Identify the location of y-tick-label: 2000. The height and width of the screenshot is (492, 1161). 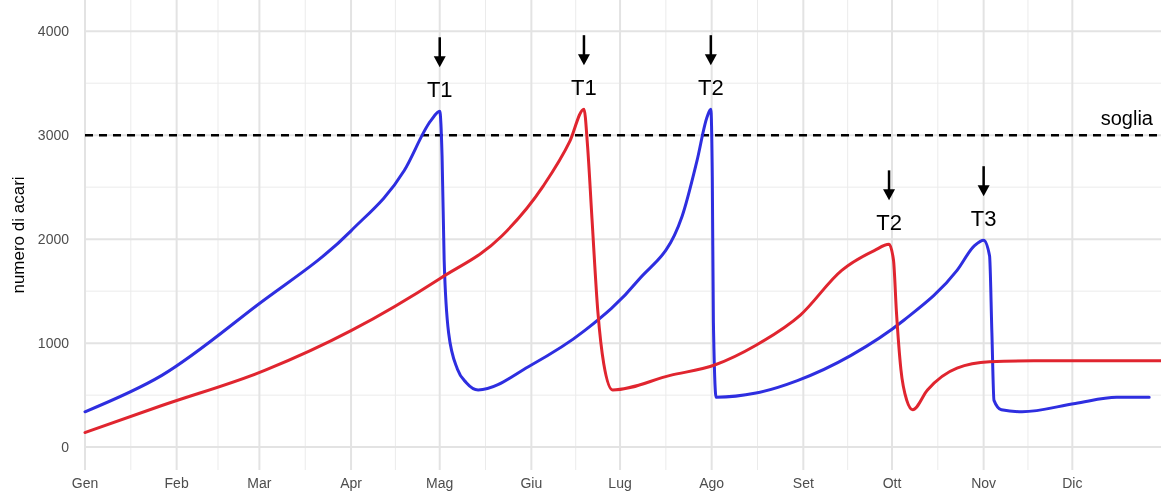
(53, 239).